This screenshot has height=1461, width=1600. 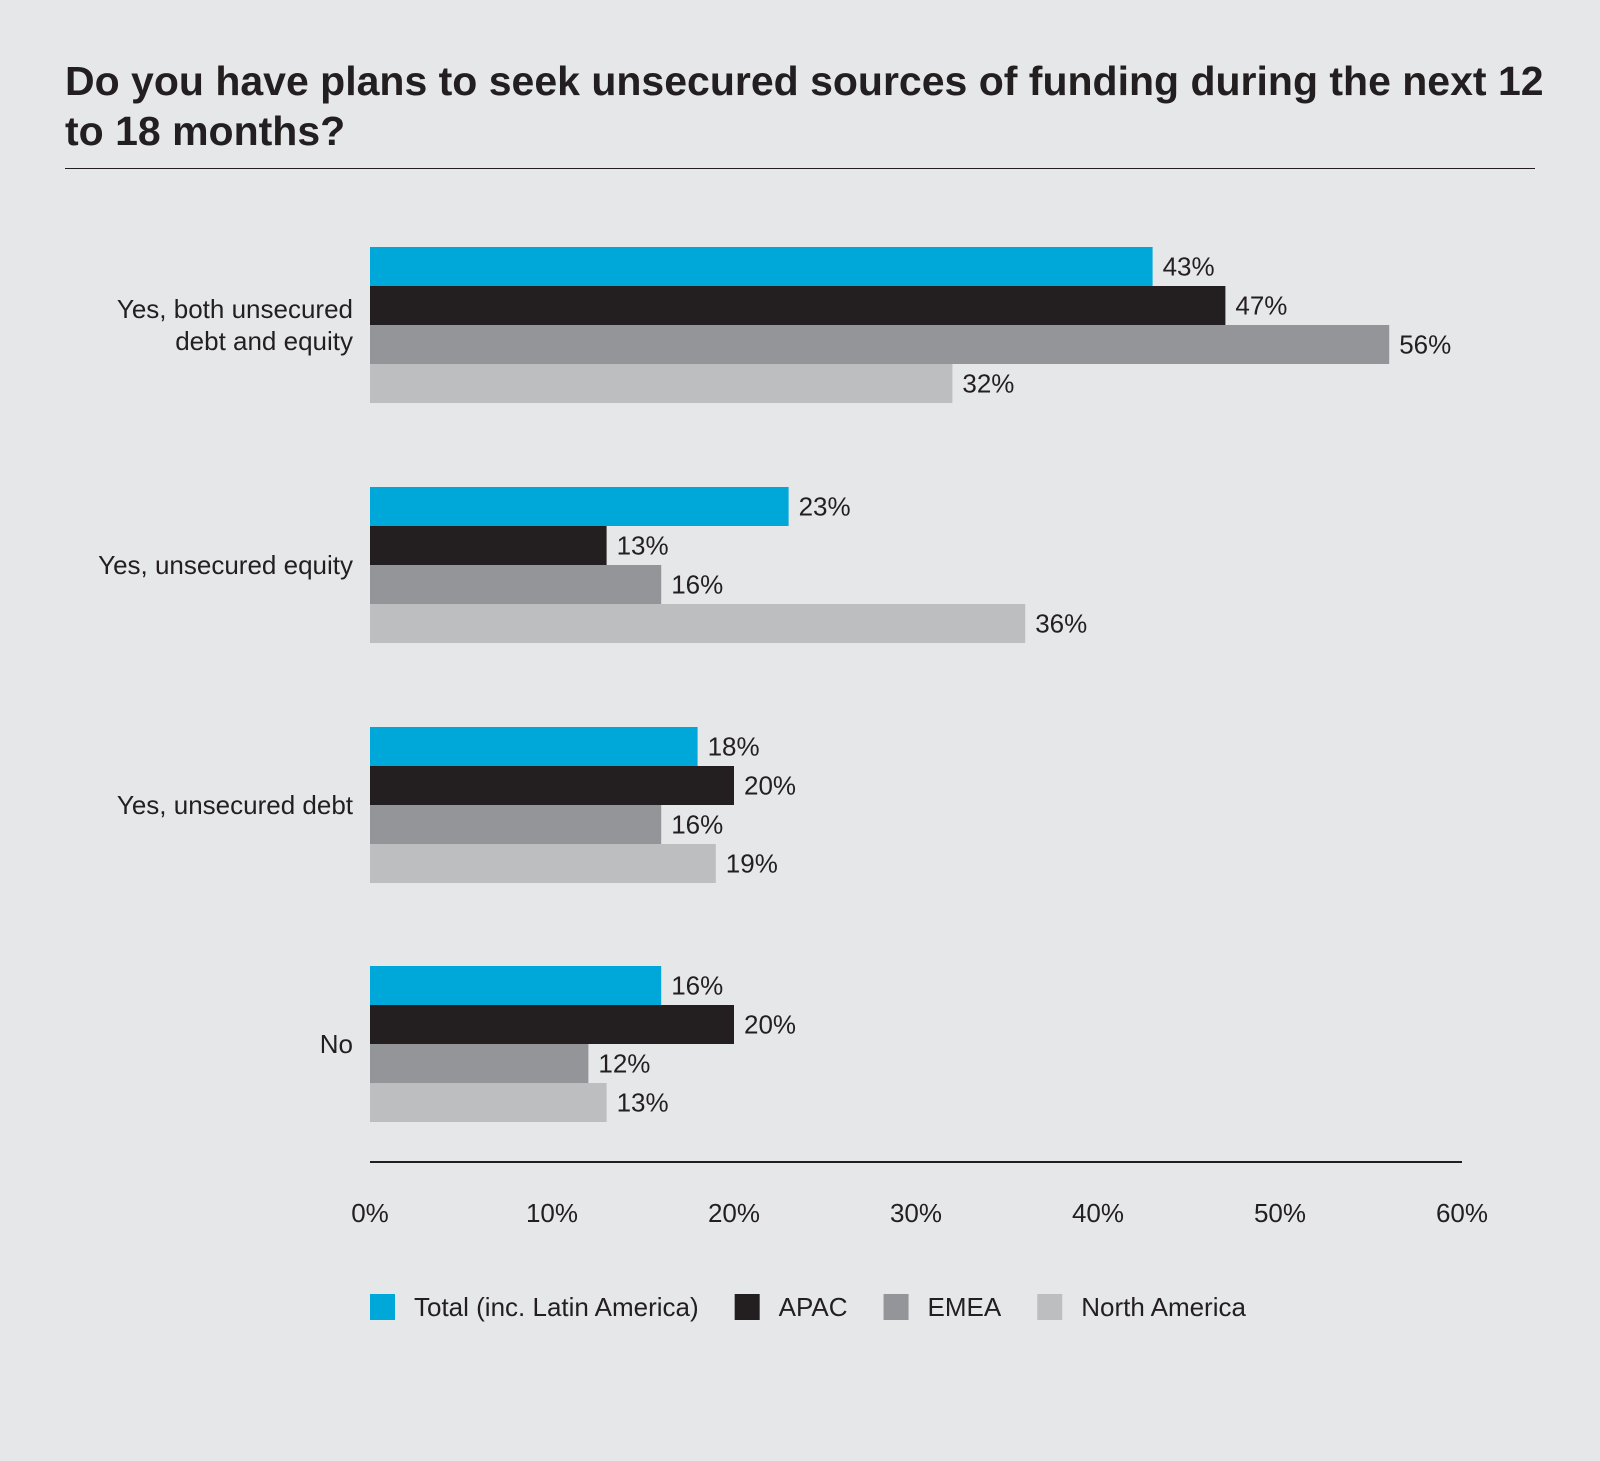 What do you see at coordinates (825, 507) in the screenshot?
I see `data-label: 23%` at bounding box center [825, 507].